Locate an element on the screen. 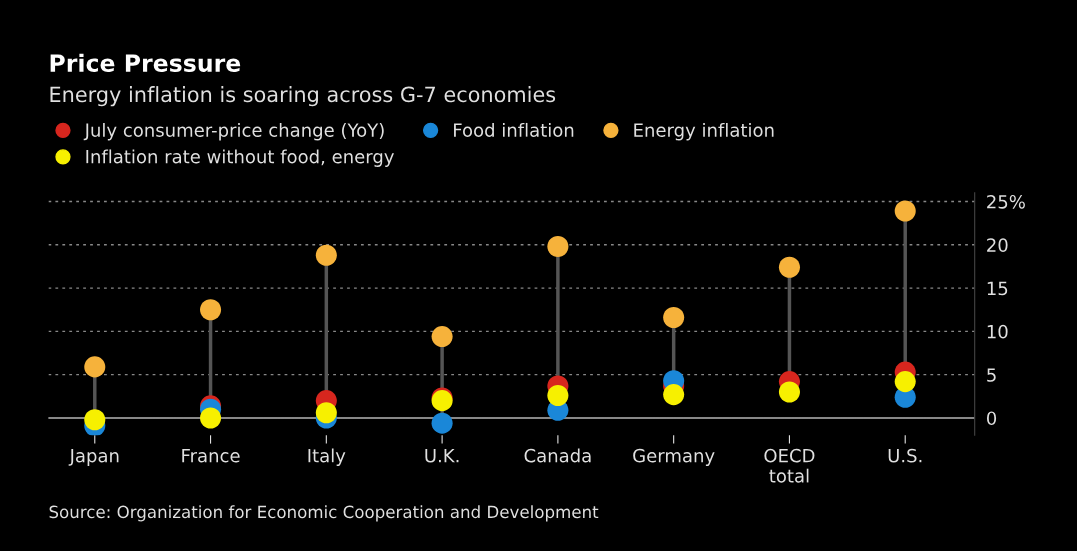 This screenshot has height=551, width=1077. legend-label: Food inflation is located at coordinates (514, 129).